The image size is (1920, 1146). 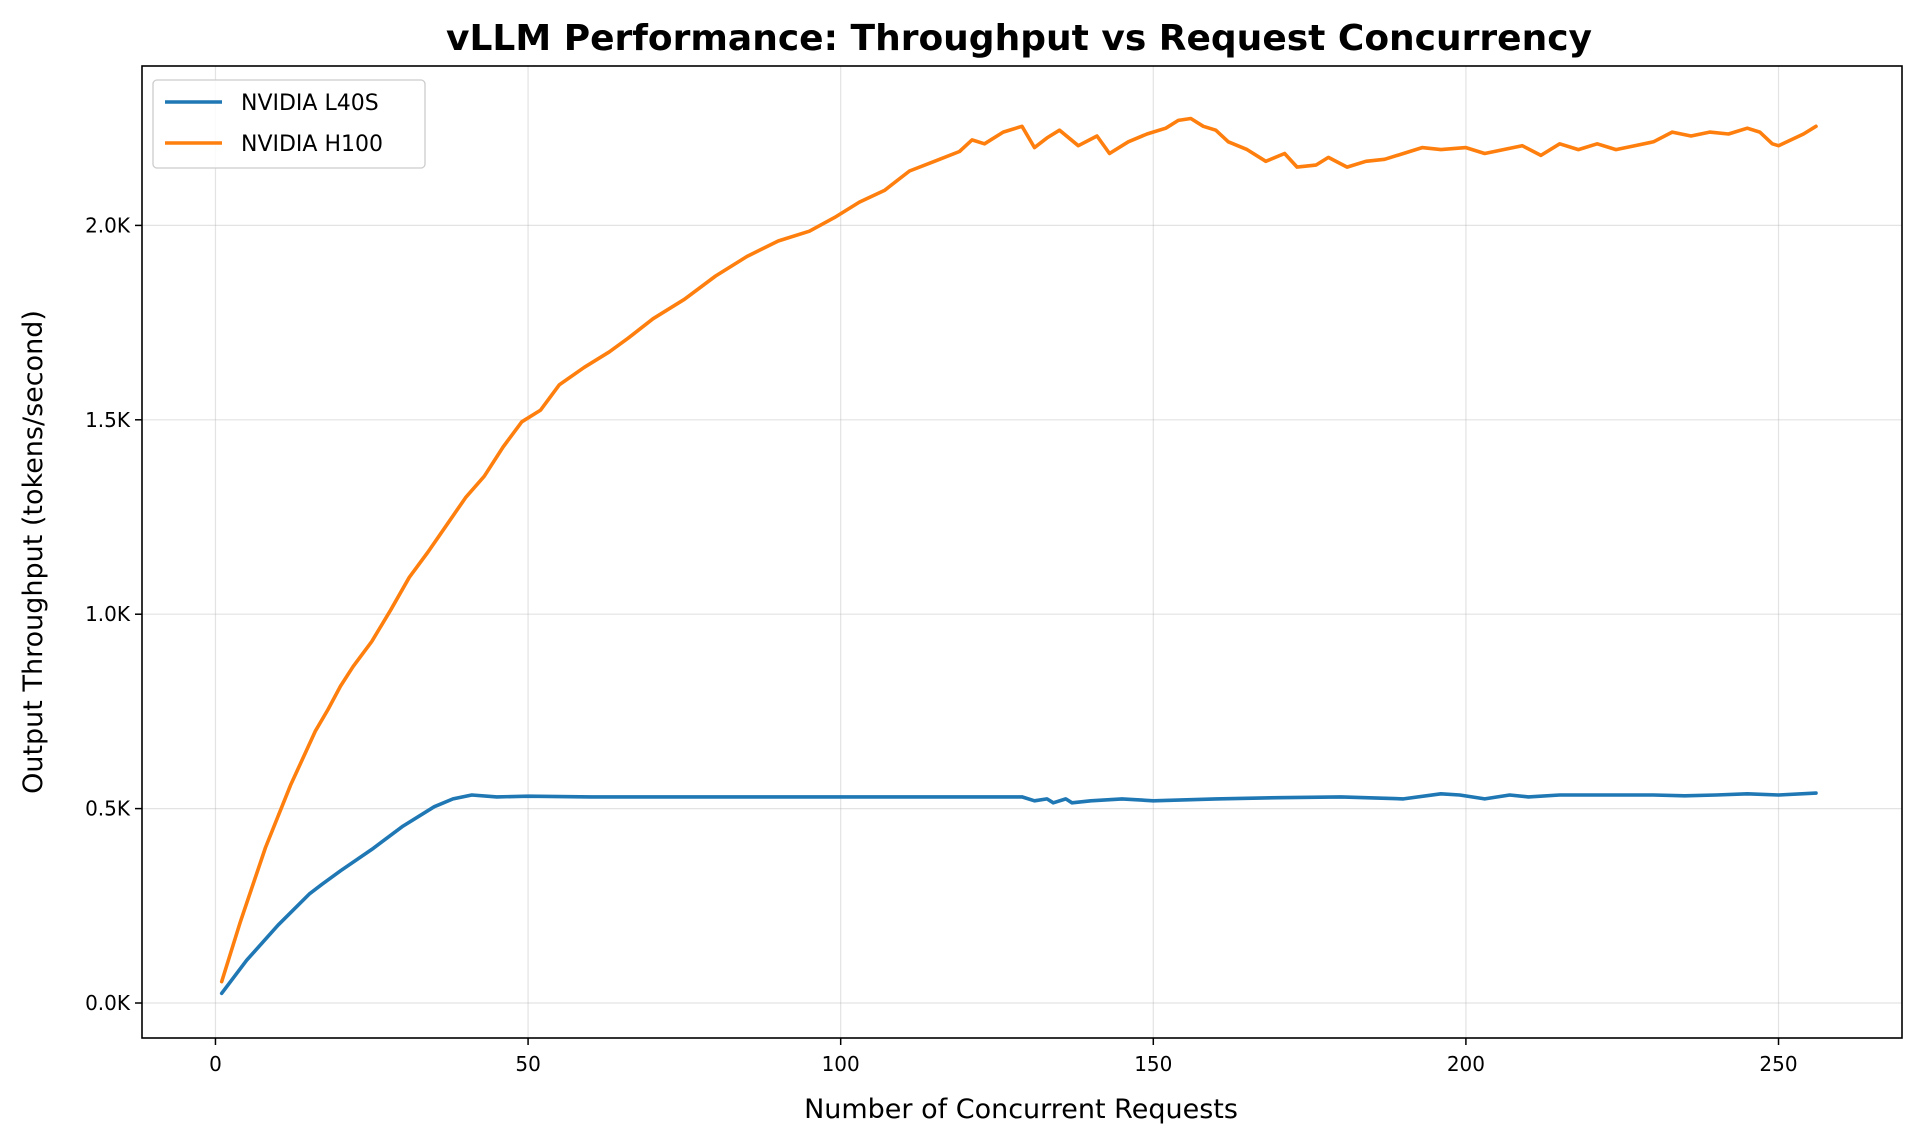 What do you see at coordinates (1003, 1057) in the screenshot?
I see `x-axis: 0 50 100 150 200 250` at bounding box center [1003, 1057].